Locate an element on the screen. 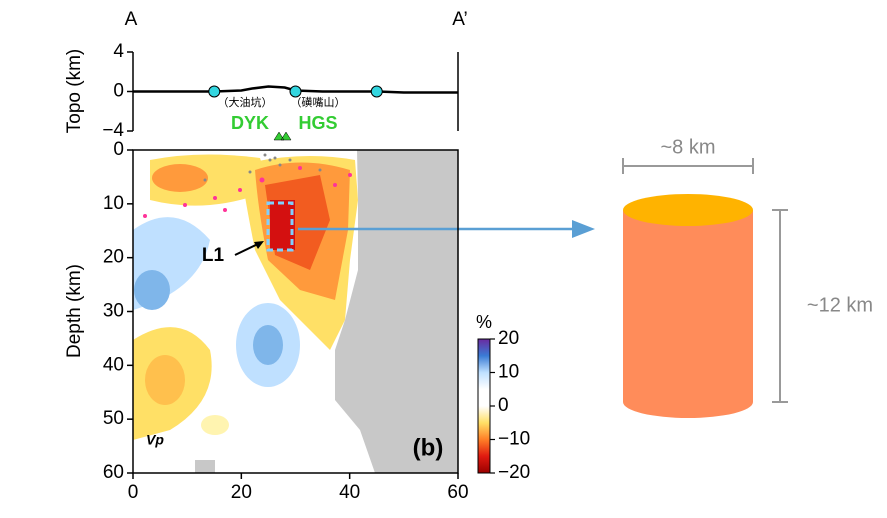 The height and width of the screenshot is (518, 887). section-end-label: A’ is located at coordinates (459, 19).